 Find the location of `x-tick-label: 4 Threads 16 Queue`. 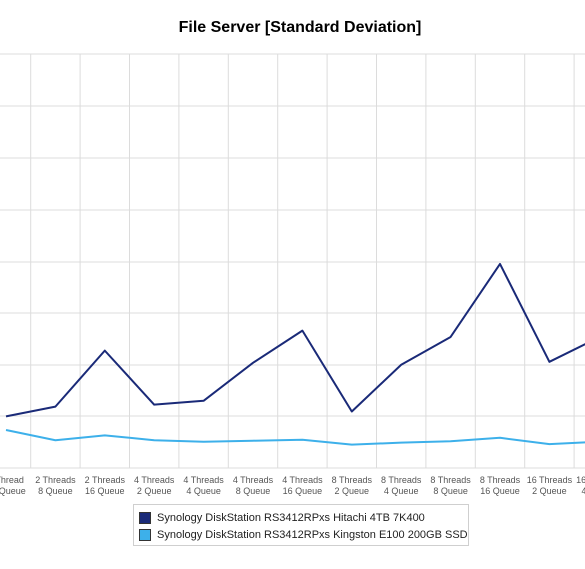

x-tick-label: 4 Threads 16 Queue is located at coordinates (302, 485).